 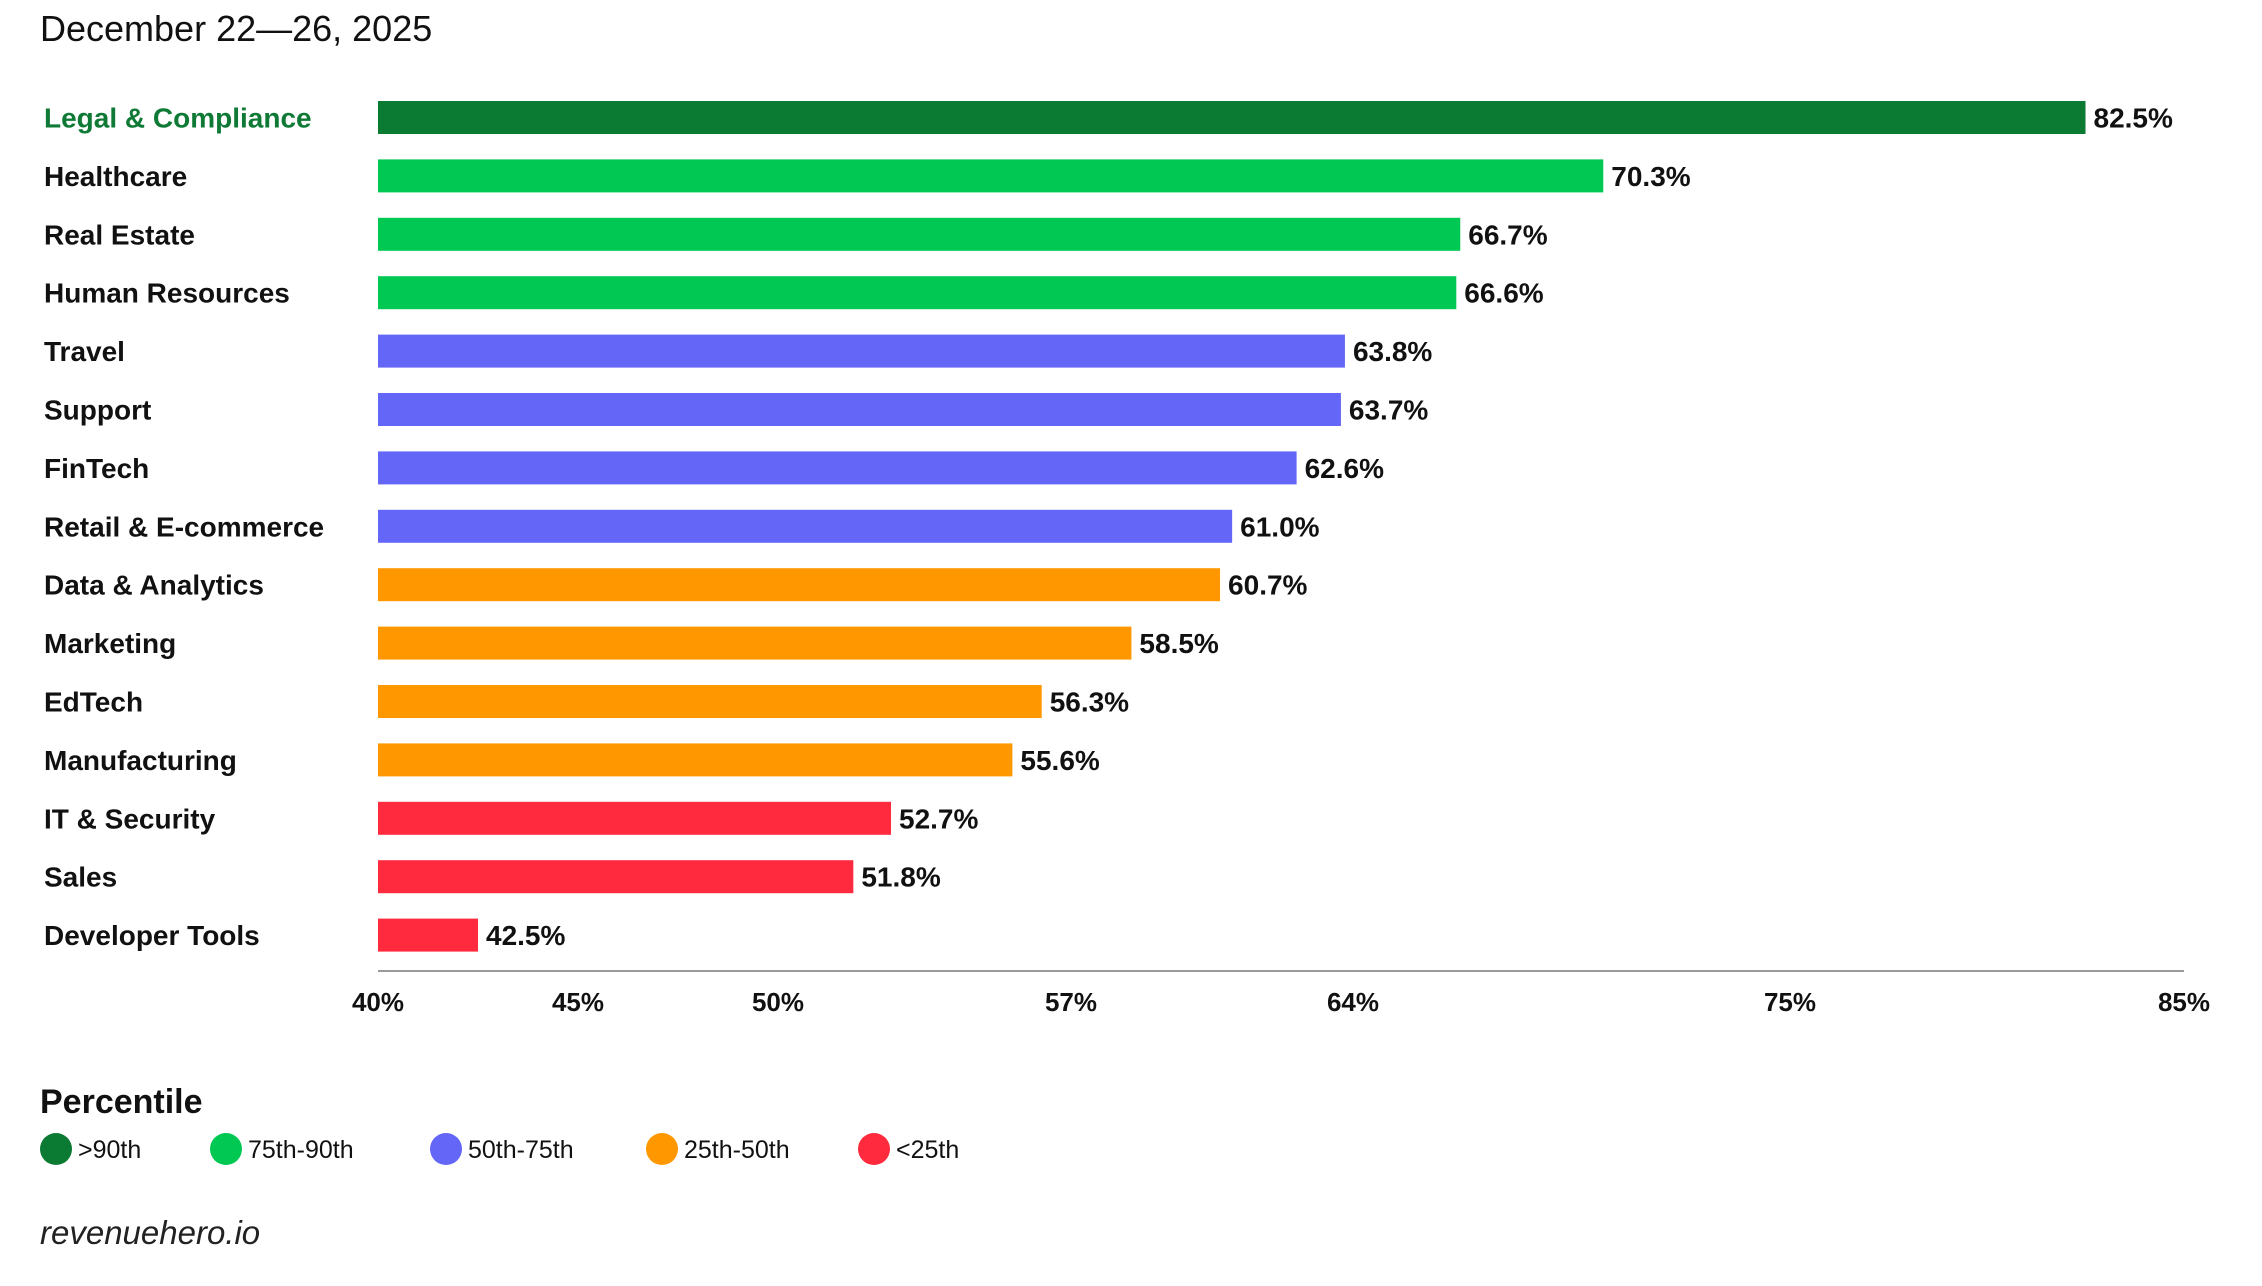 What do you see at coordinates (578, 1002) in the screenshot?
I see `x-tick-label-45: 45%` at bounding box center [578, 1002].